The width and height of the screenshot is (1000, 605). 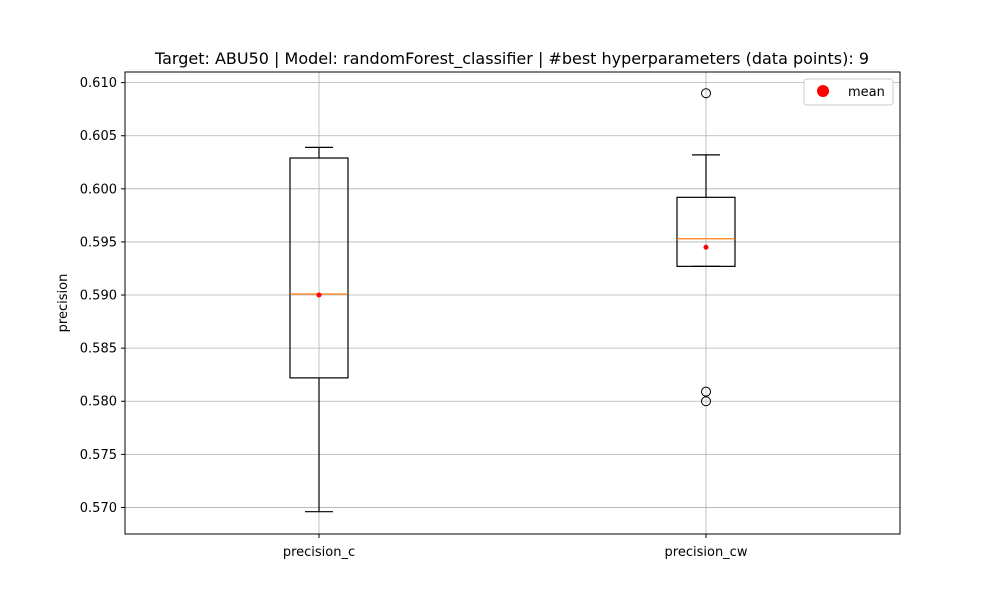 What do you see at coordinates (823, 91) in the screenshot?
I see `legend-marker-mean` at bounding box center [823, 91].